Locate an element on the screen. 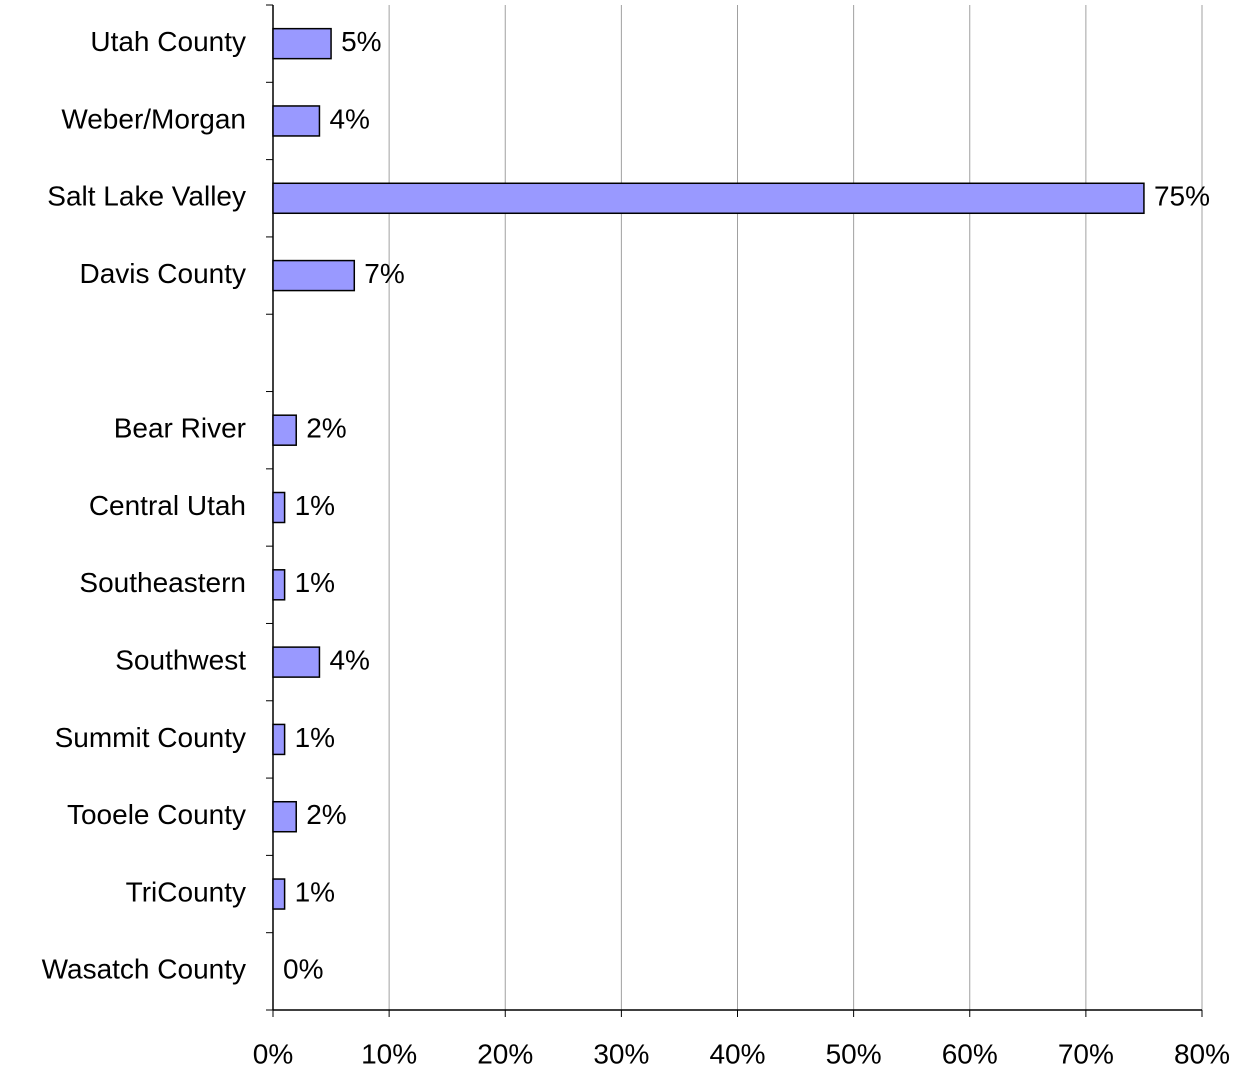 This screenshot has width=1233, height=1076. x-tick-label: 60% is located at coordinates (970, 1053).